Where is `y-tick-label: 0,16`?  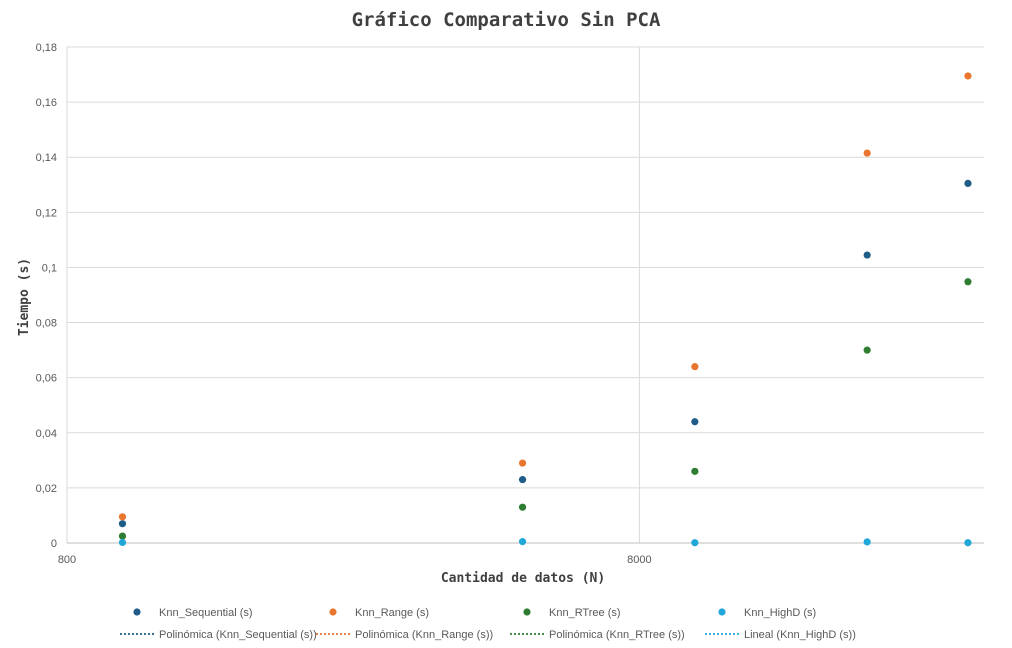 y-tick-label: 0,16 is located at coordinates (46, 103).